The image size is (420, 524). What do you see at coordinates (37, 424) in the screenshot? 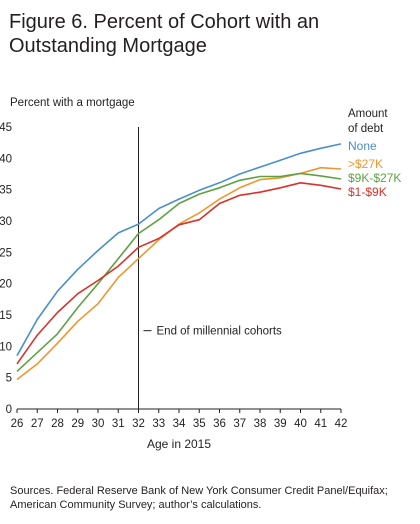
I see `x-tick-label-27: 27` at bounding box center [37, 424].